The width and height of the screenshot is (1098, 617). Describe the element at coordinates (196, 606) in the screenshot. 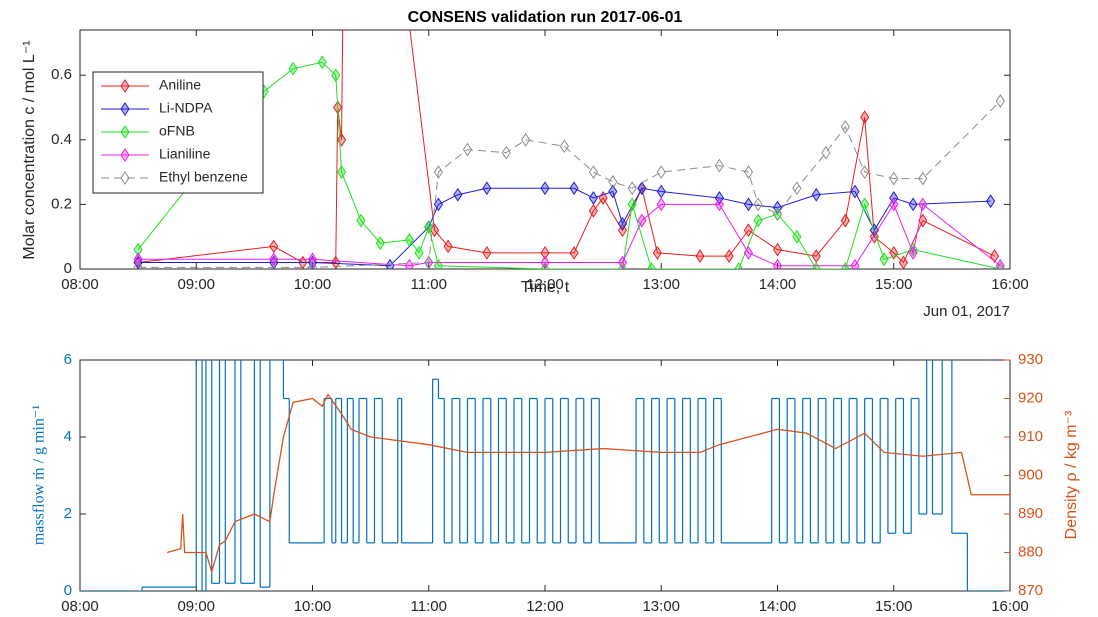

I see `x-tick-label: 09:00` at that location.